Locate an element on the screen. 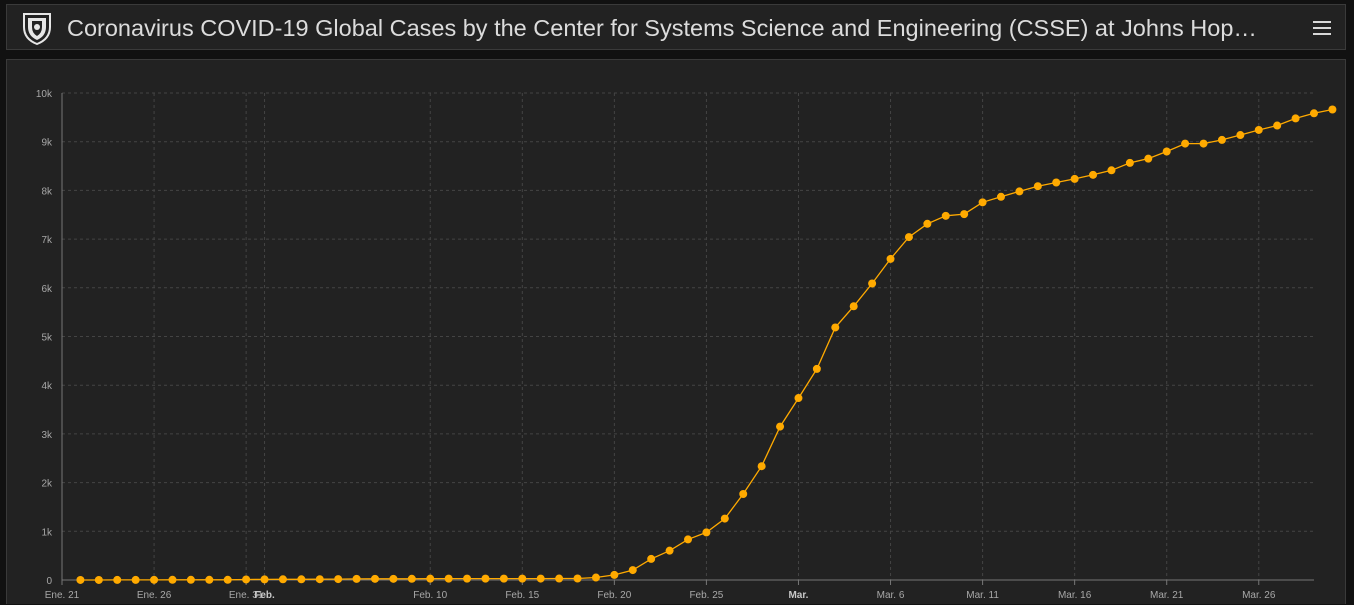  y-tick-label: 4k is located at coordinates (47, 386).